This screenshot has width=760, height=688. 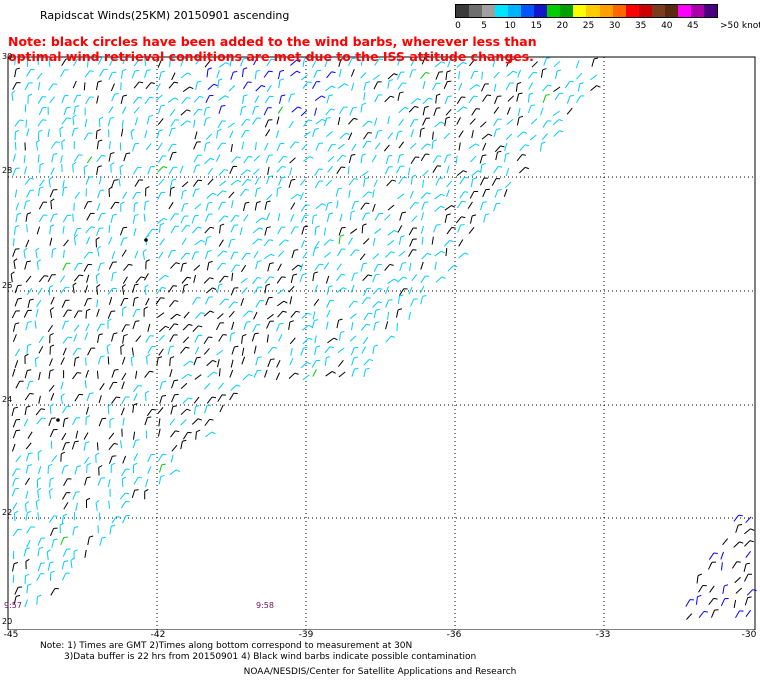 What do you see at coordinates (7, 512) in the screenshot?
I see `lat-label-22: 22` at bounding box center [7, 512].